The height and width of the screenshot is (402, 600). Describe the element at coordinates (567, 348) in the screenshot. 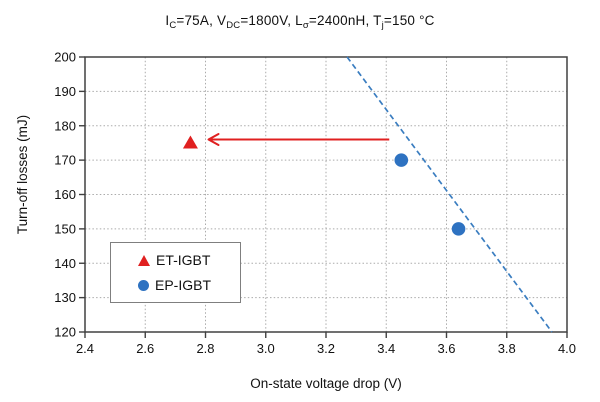

I see `x-tick-label: 4.0` at that location.